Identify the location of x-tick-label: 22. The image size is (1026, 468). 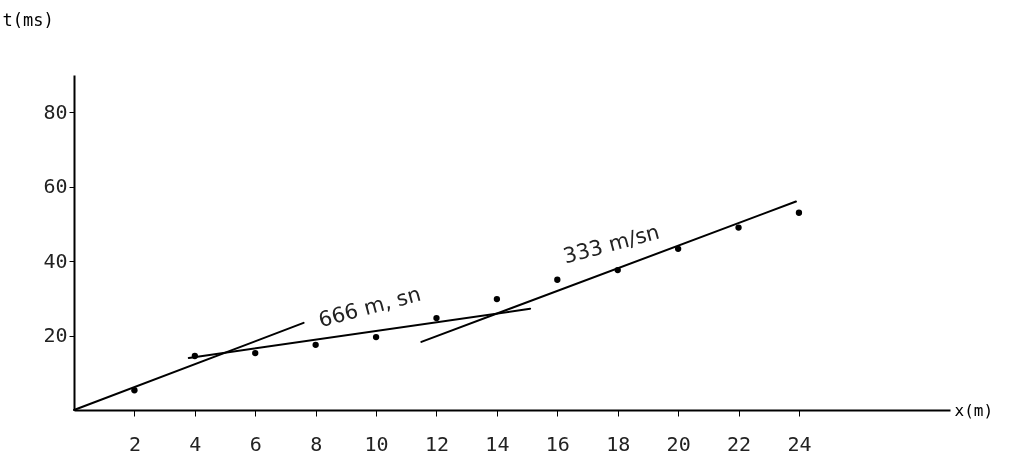
(739, 443).